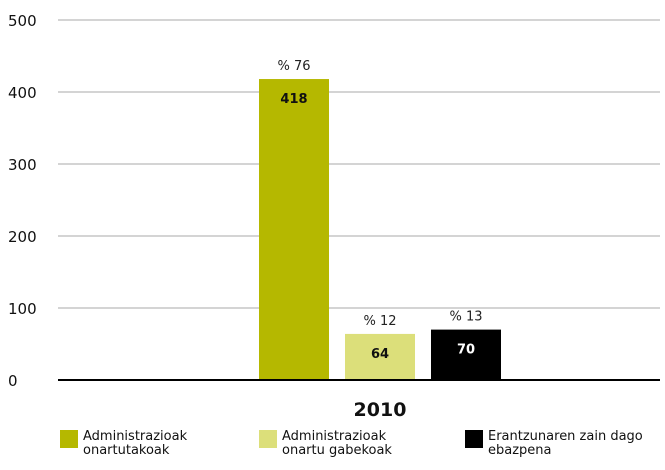 The width and height of the screenshot is (665, 470). Describe the element at coordinates (293, 99) in the screenshot. I see `value-label-1: 418` at that location.